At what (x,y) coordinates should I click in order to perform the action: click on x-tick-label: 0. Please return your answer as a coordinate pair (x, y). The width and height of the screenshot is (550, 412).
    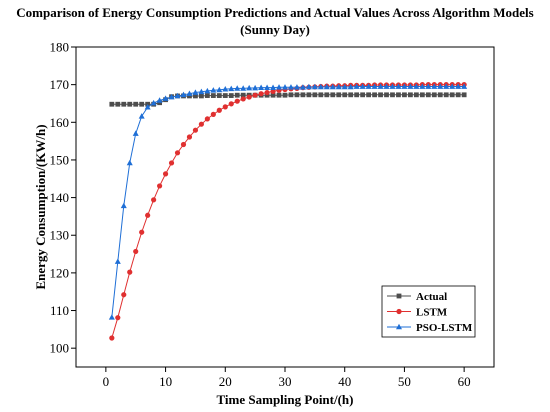
    Looking at the image, I should click on (106, 381).